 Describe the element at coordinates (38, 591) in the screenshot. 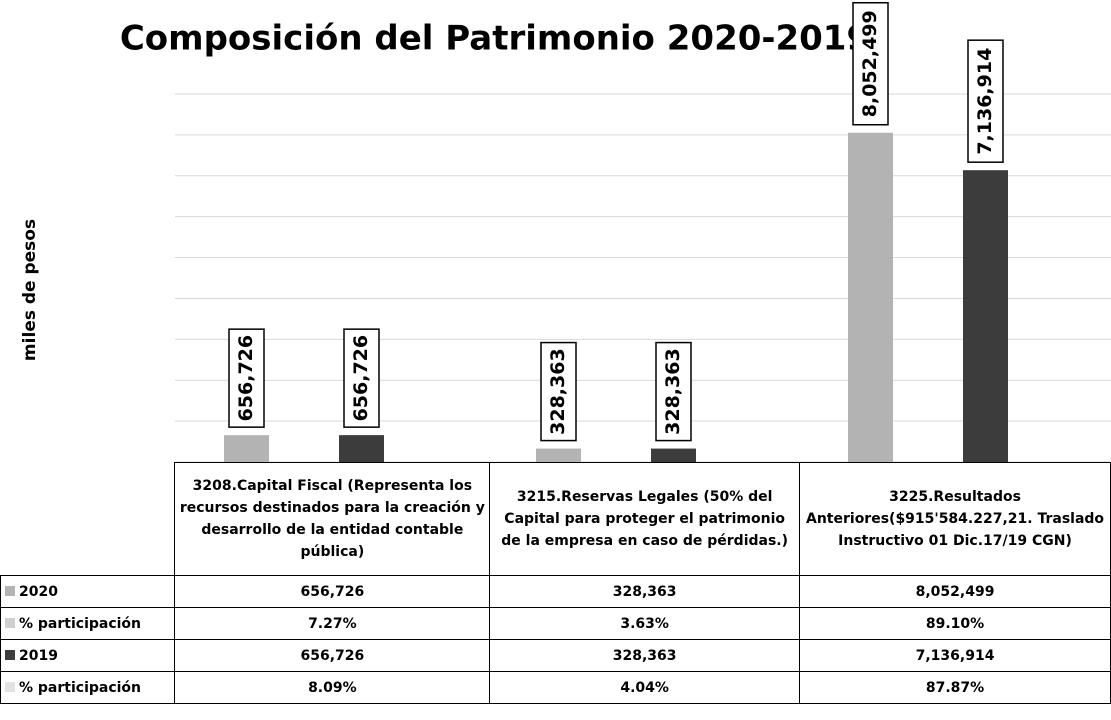

I see `legend-label: 2020` at that location.